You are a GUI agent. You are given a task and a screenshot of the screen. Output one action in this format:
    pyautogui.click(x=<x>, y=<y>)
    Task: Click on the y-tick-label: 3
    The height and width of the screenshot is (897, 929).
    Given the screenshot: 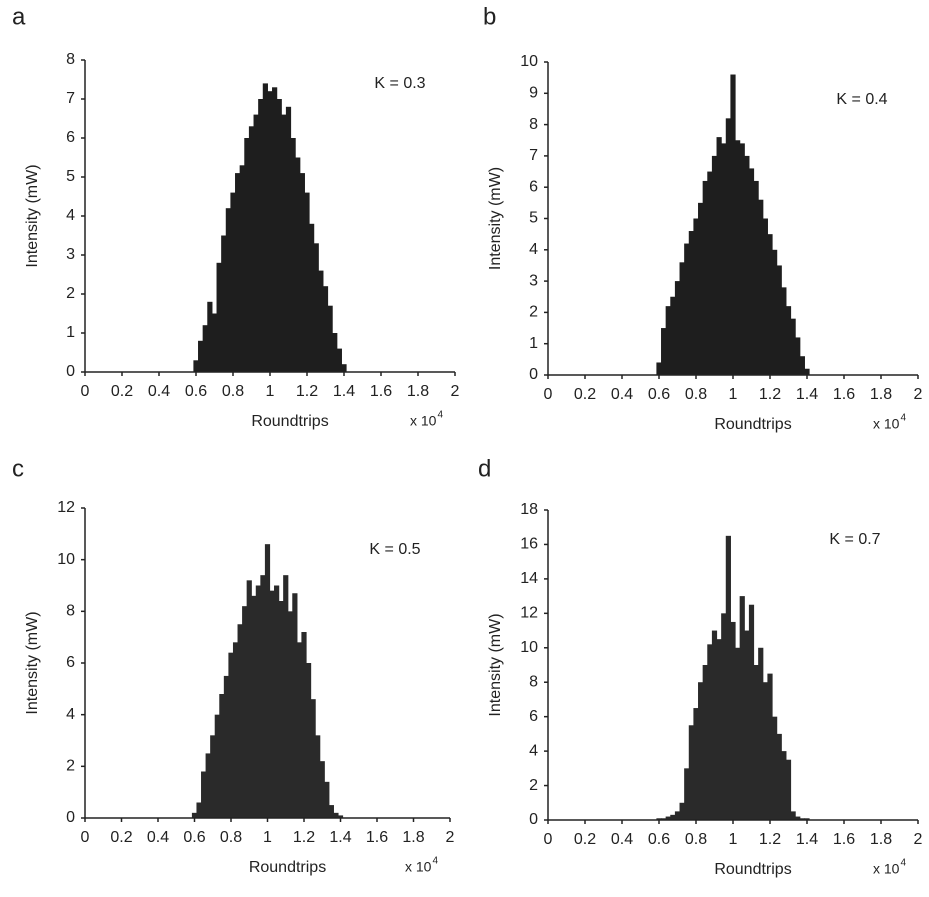 What is the action you would take?
    pyautogui.click(x=533, y=280)
    